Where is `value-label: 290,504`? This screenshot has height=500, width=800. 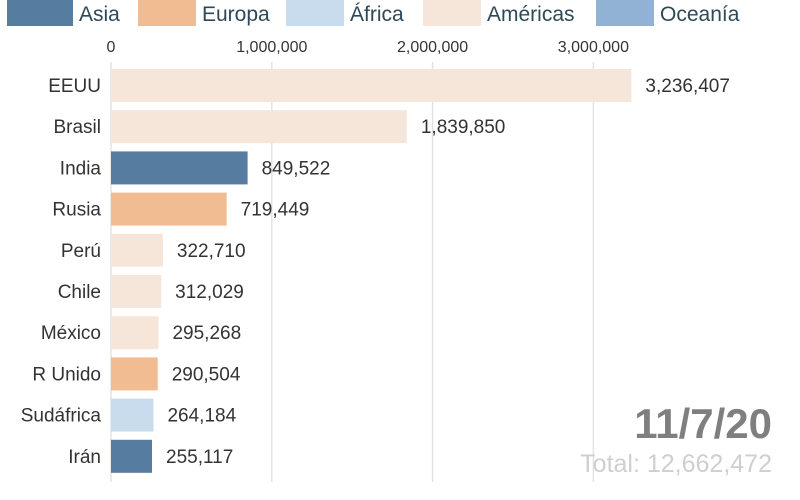
value-label: 290,504 is located at coordinates (206, 374).